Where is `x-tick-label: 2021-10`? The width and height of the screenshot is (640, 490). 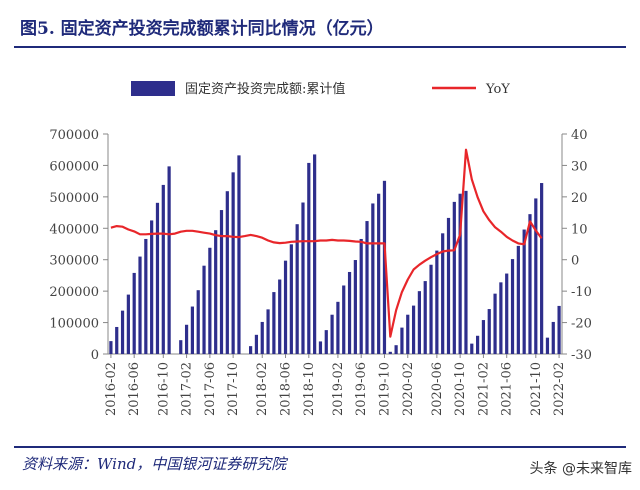 x-tick-label: 2021-10 is located at coordinates (536, 389).